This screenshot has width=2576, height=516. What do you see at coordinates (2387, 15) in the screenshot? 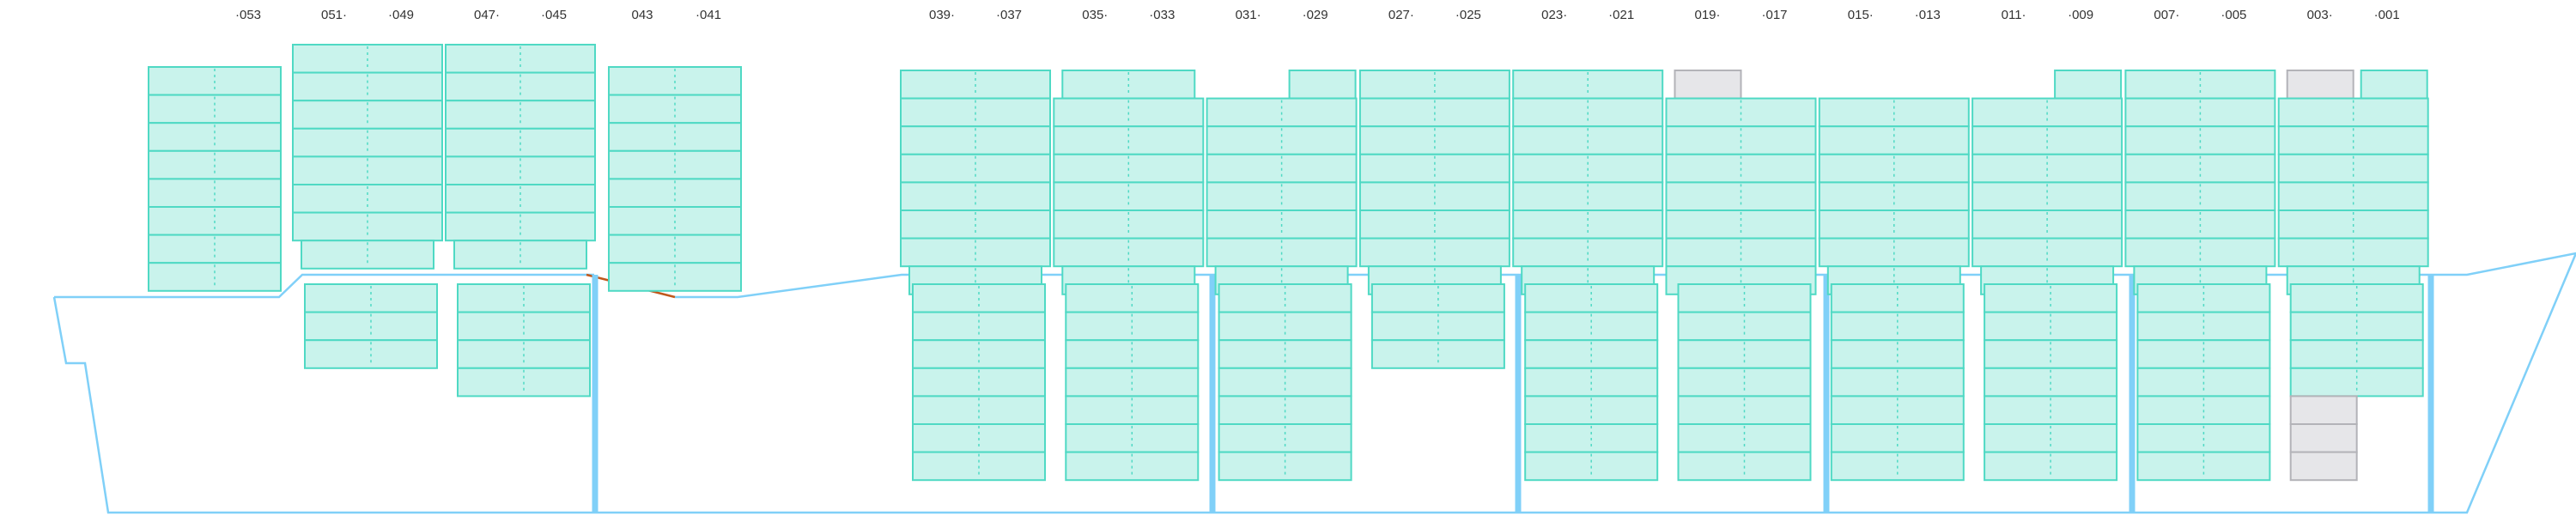
I see `bay-number-label: ·001` at bounding box center [2387, 15].